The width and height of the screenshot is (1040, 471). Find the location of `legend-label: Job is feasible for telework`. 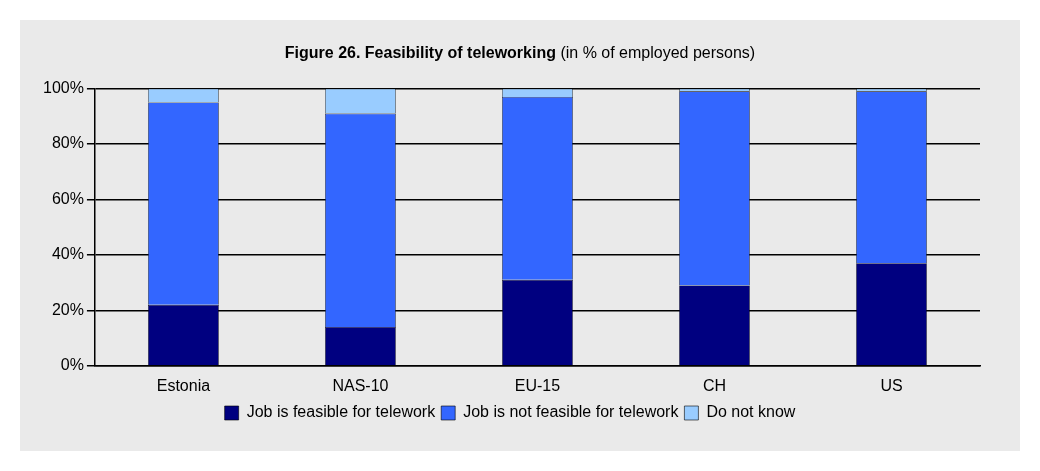

legend-label: Job is feasible for telework is located at coordinates (341, 412).